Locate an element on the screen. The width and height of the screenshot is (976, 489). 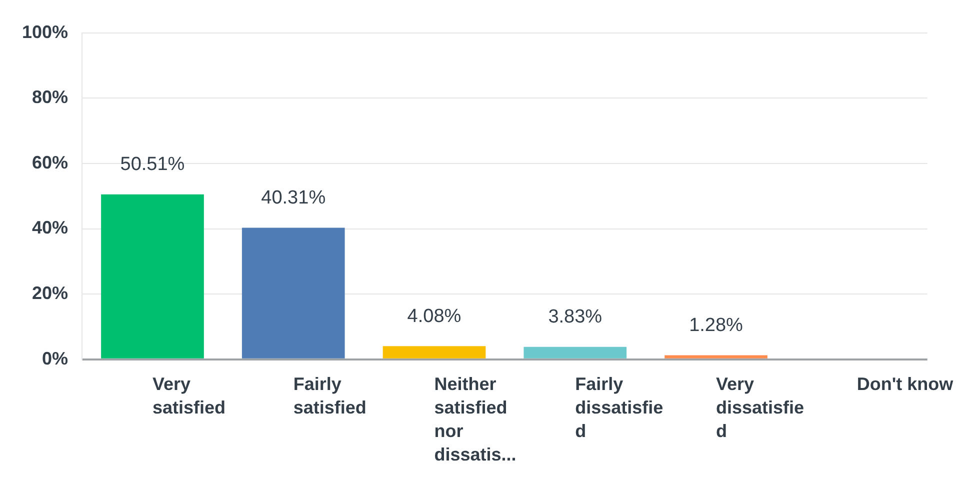
y-tick-label: 20% is located at coordinates (50, 293).